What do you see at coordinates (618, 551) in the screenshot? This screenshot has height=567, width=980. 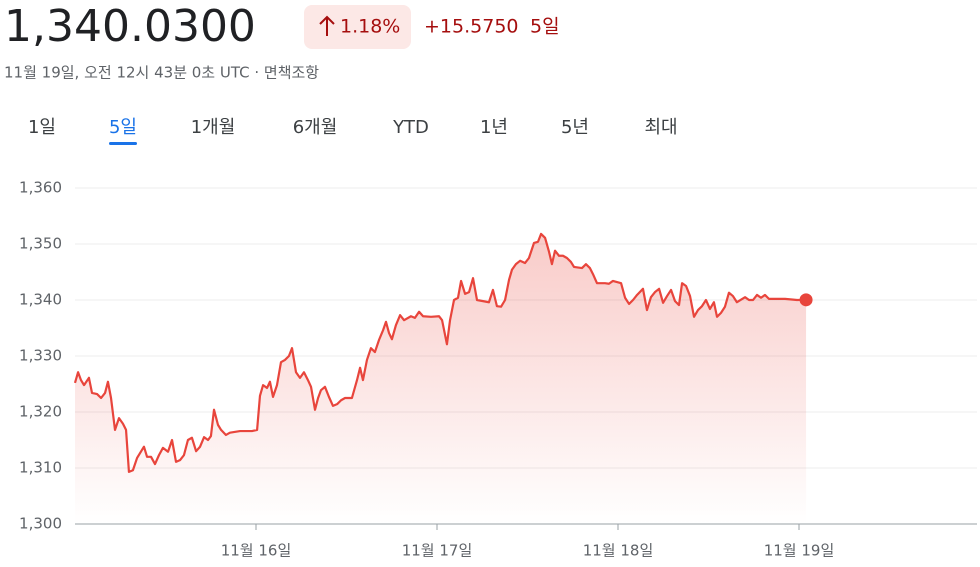 I see `x-tick-label: 11월 18일` at bounding box center [618, 551].